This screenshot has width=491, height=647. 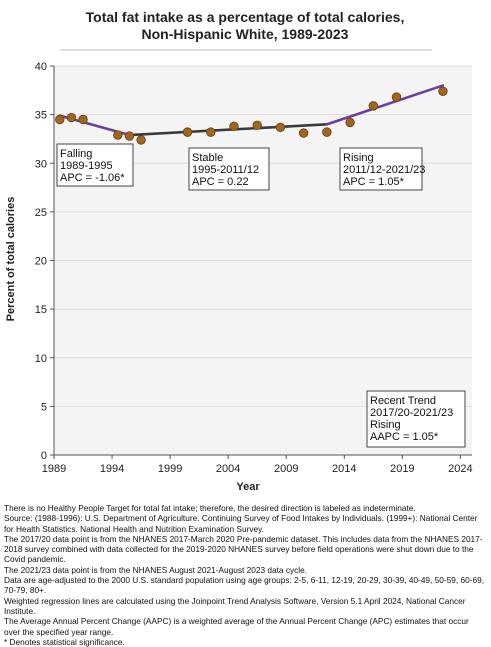 What do you see at coordinates (228, 469) in the screenshot?
I see `x-tick-label: 2004` at bounding box center [228, 469].